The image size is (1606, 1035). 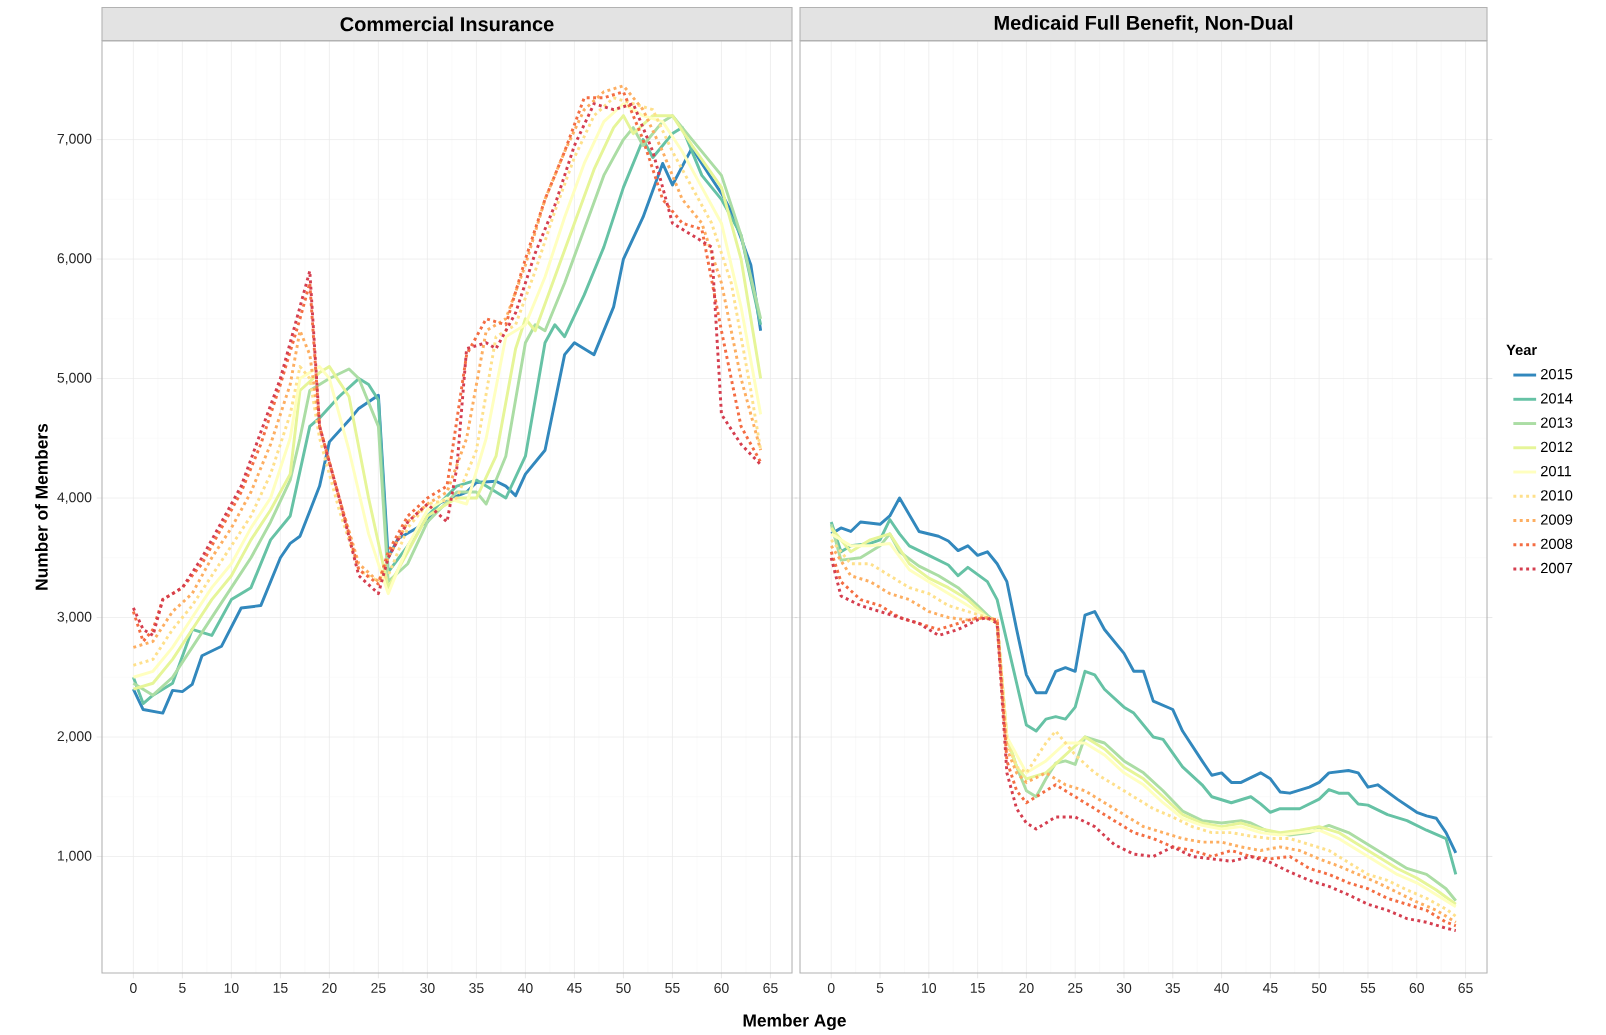 I want to click on chart-title: Commercial Insurance, so click(x=447, y=24).